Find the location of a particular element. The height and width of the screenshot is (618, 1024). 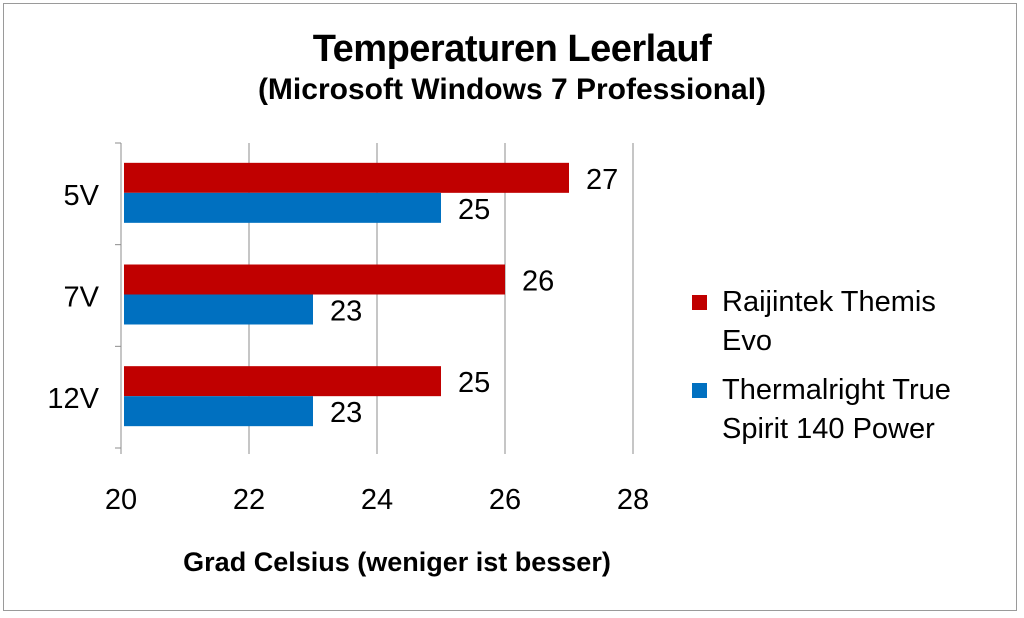

category-label-7v: 7V is located at coordinates (82, 298).